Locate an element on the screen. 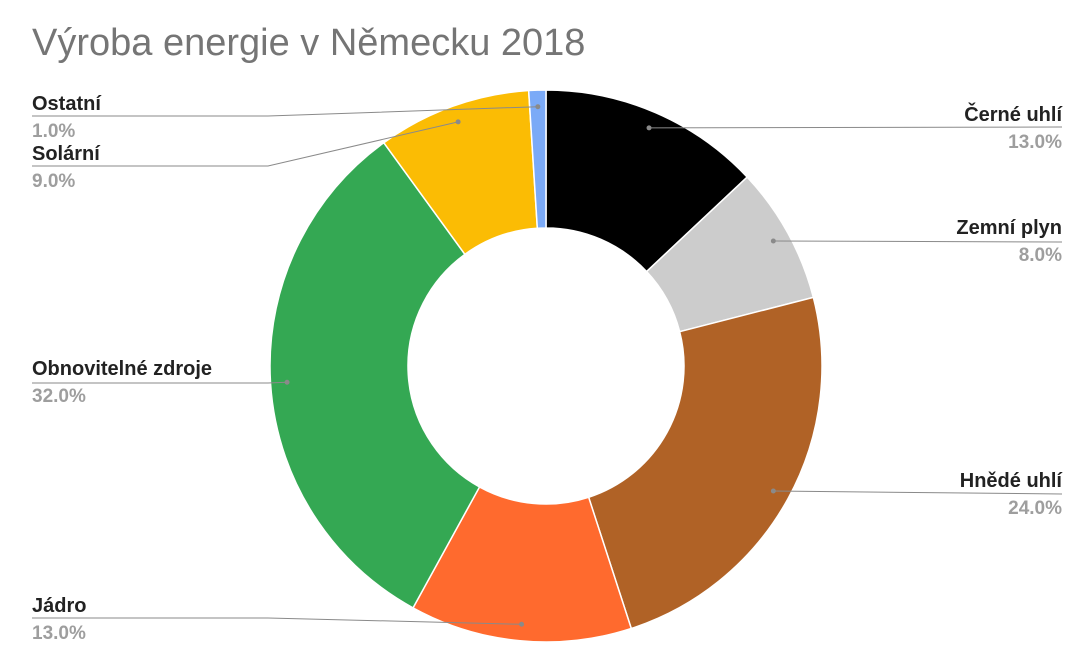  label-name-hnede-uhli: Hnědé uhlí is located at coordinates (1012, 481).